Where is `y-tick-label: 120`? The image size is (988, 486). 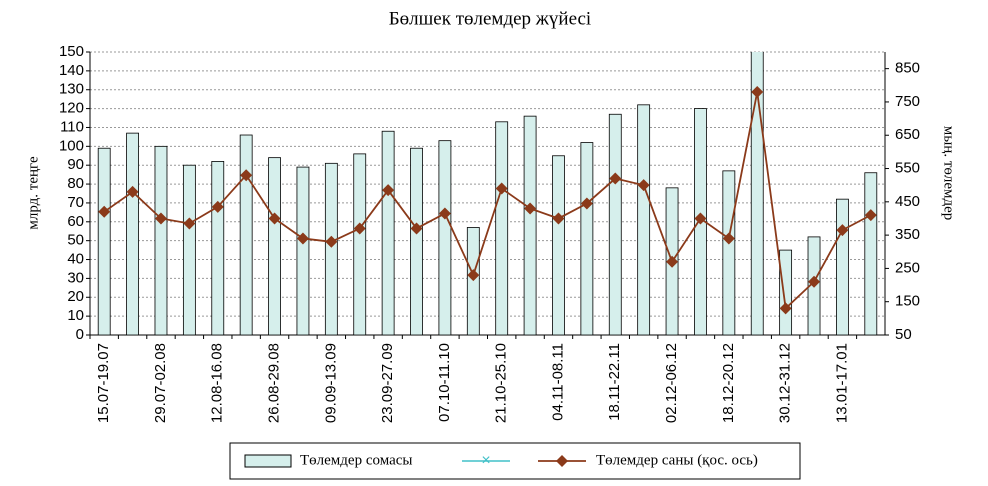 y-tick-label: 120 is located at coordinates (71, 108).